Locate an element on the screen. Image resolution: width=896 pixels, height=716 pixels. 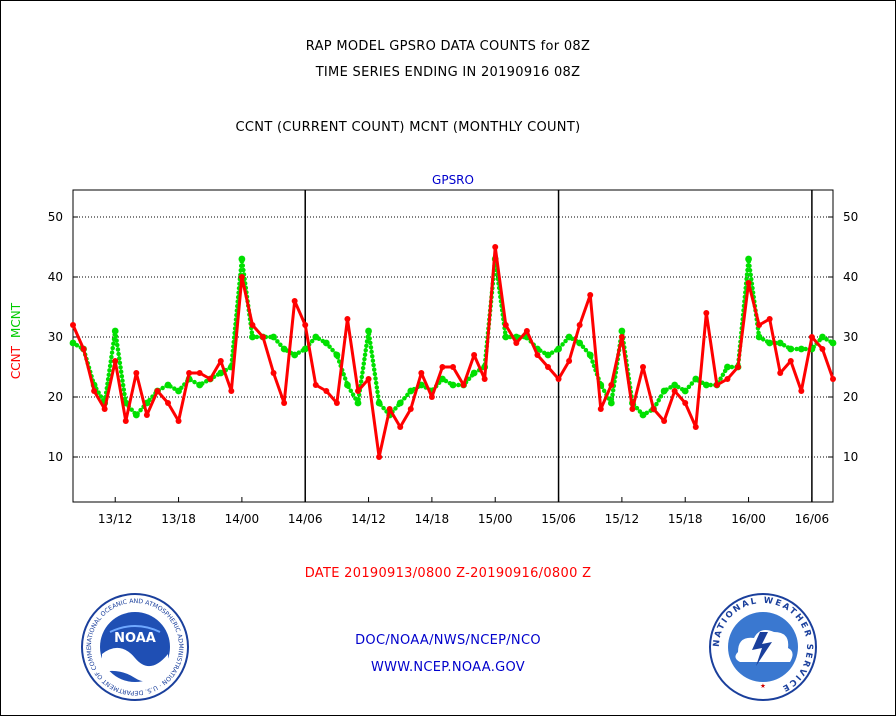
y-axis-label: CCNT MCNT is located at coordinates (16, 340).